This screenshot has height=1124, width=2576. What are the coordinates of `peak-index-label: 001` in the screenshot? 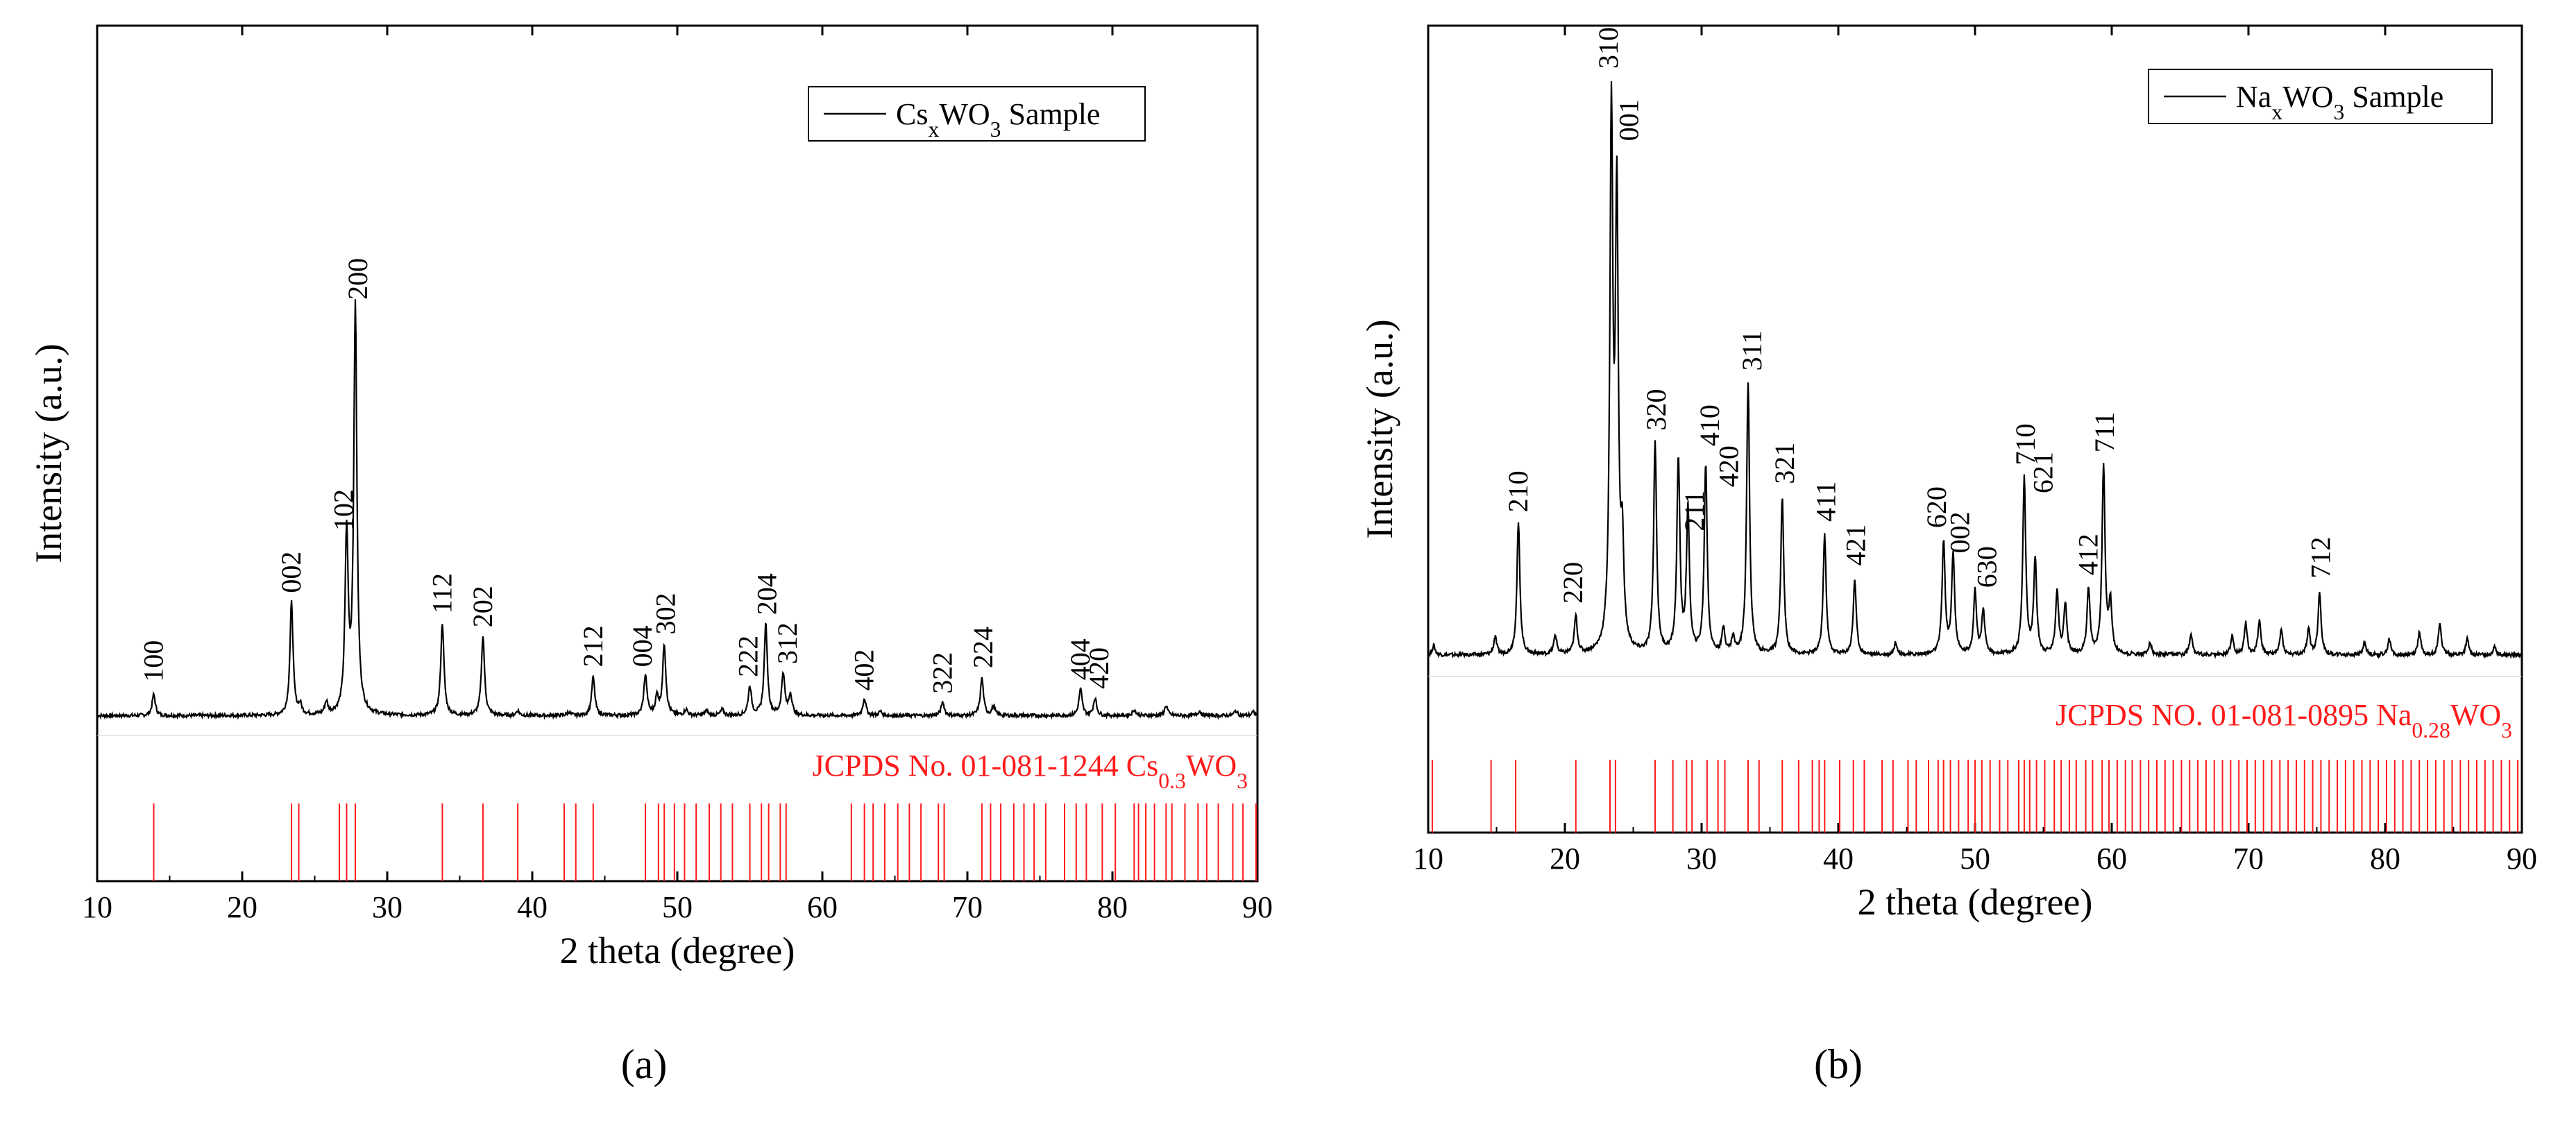 It's located at (1629, 120).